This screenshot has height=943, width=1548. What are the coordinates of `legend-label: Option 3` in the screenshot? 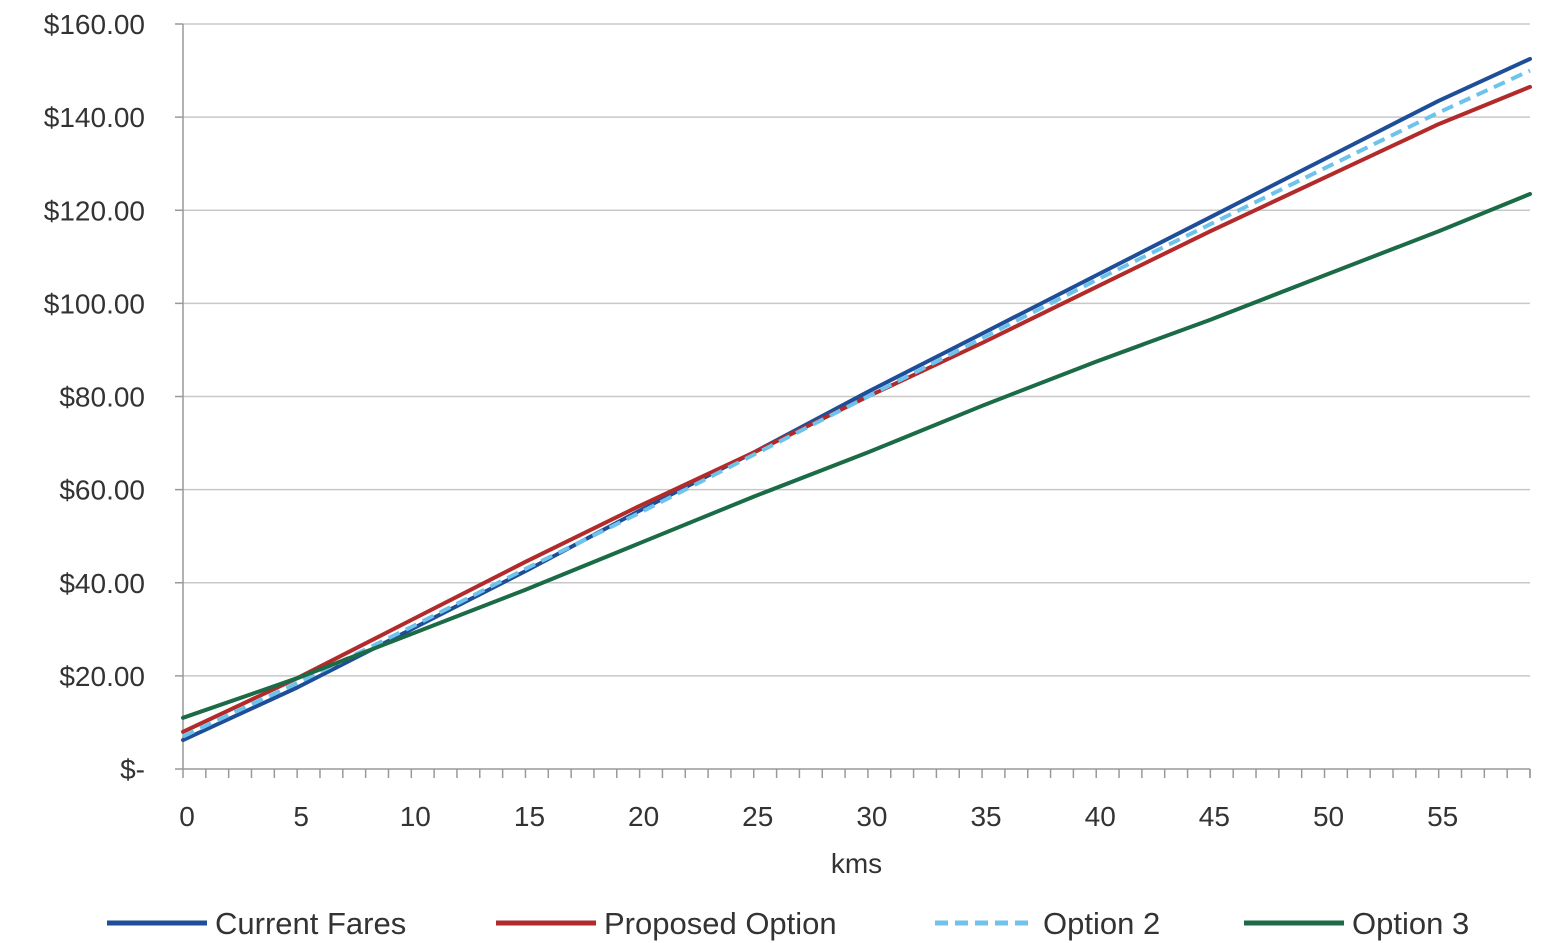 It's located at (1410, 923).